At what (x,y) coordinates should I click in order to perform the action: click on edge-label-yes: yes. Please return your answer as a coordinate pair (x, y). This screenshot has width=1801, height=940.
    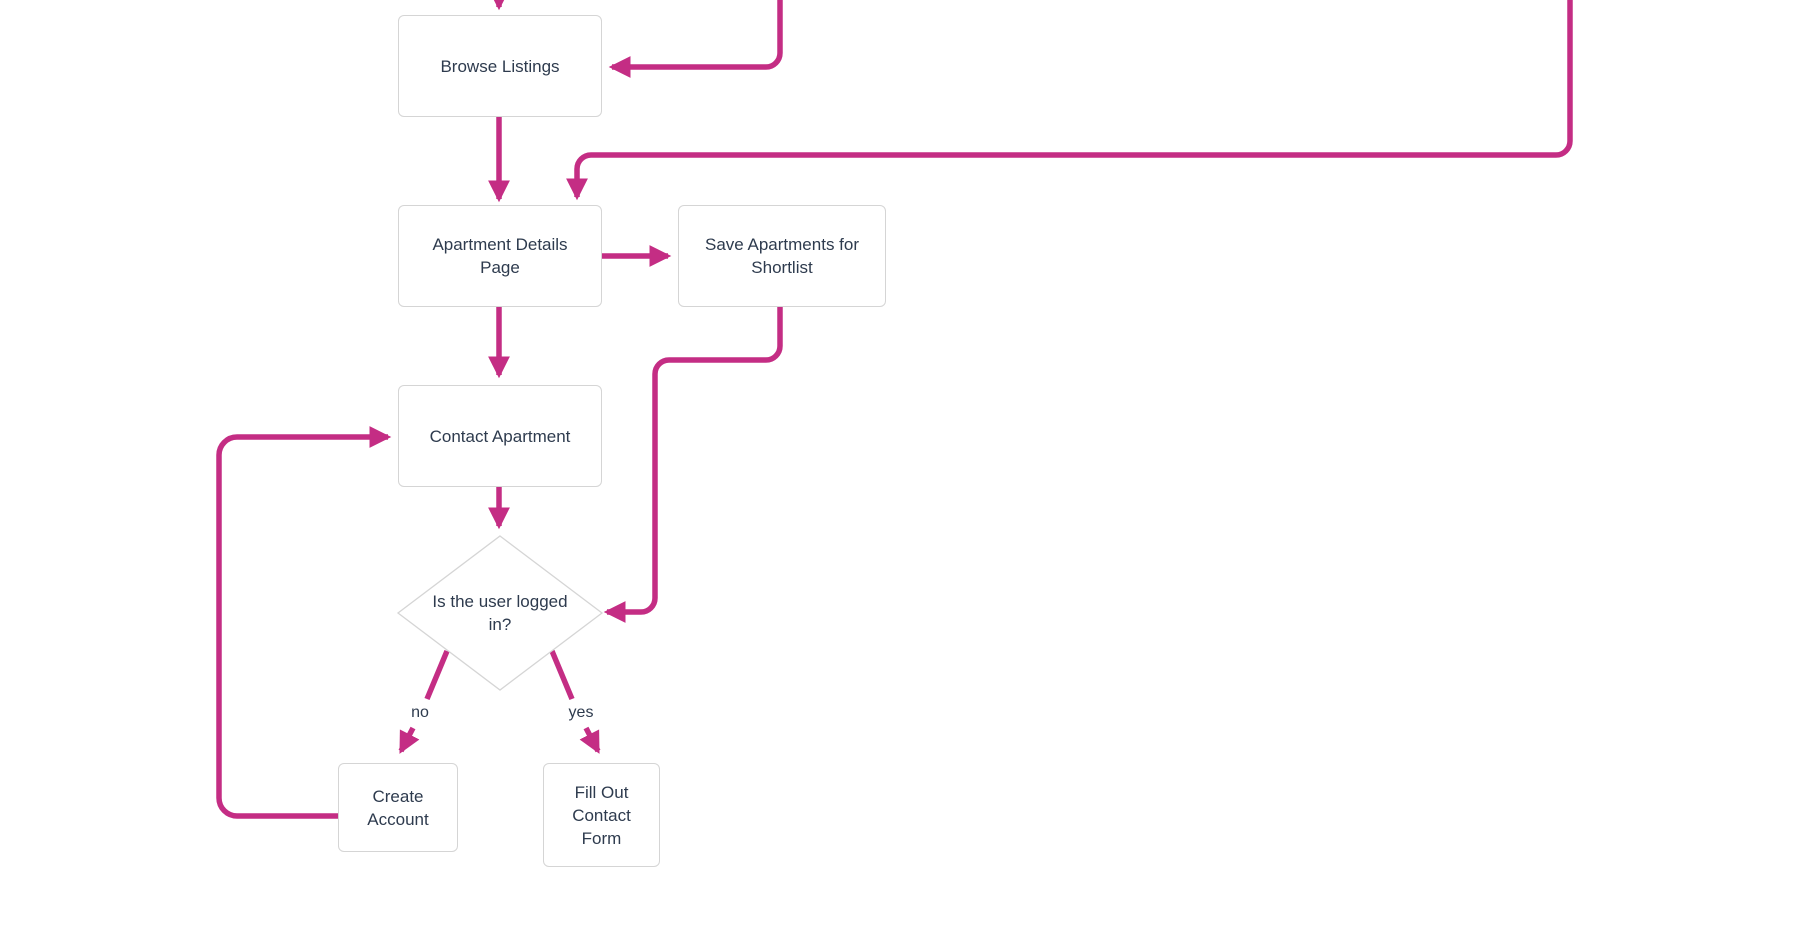
    Looking at the image, I should click on (581, 713).